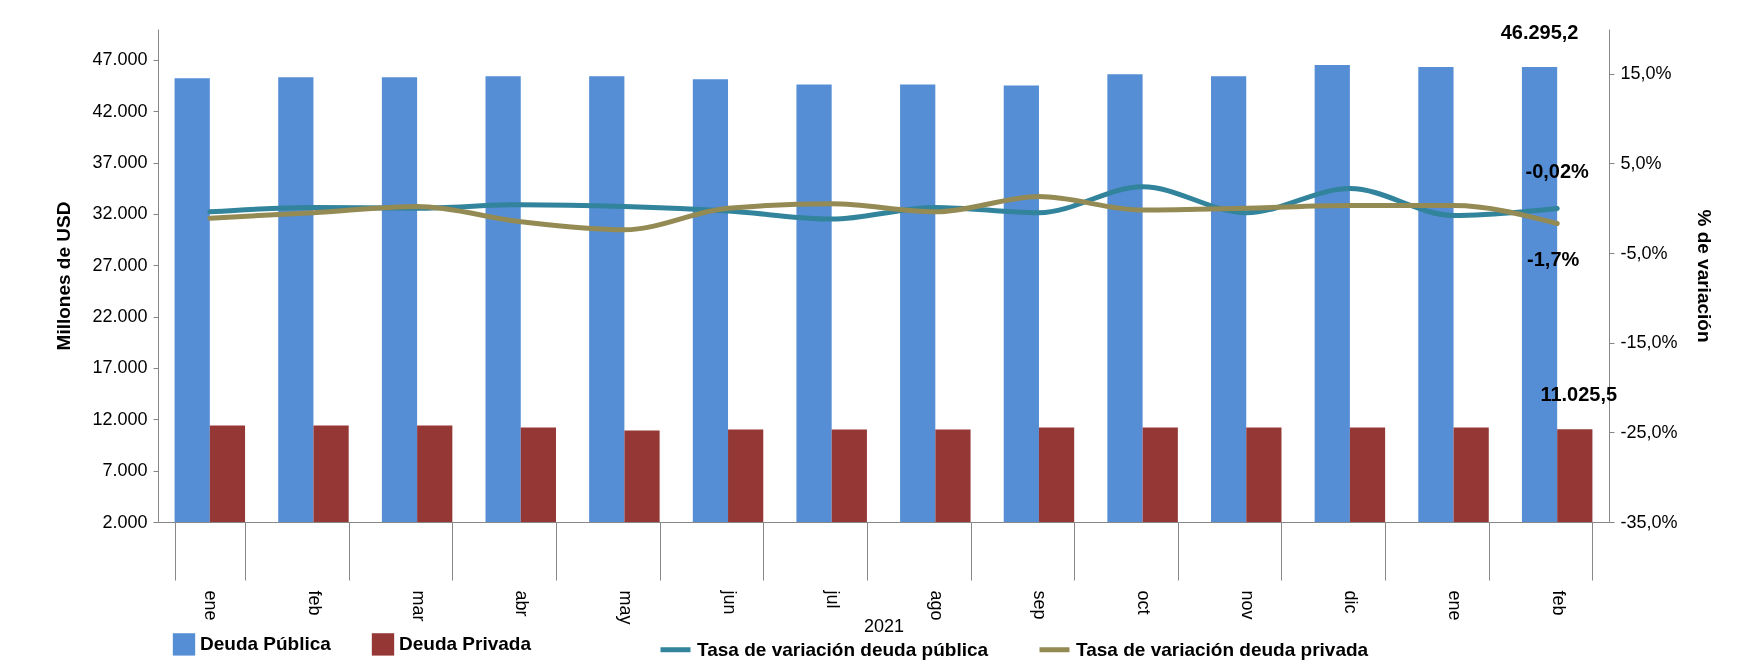 This screenshot has height=668, width=1742. Describe the element at coordinates (125, 521) in the screenshot. I see `y-tick-label: 2.000` at that location.